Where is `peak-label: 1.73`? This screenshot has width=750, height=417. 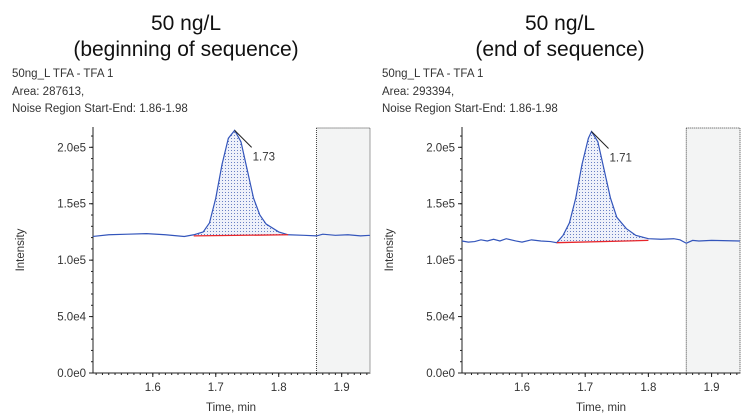 peak-label: 1.73 is located at coordinates (264, 157).